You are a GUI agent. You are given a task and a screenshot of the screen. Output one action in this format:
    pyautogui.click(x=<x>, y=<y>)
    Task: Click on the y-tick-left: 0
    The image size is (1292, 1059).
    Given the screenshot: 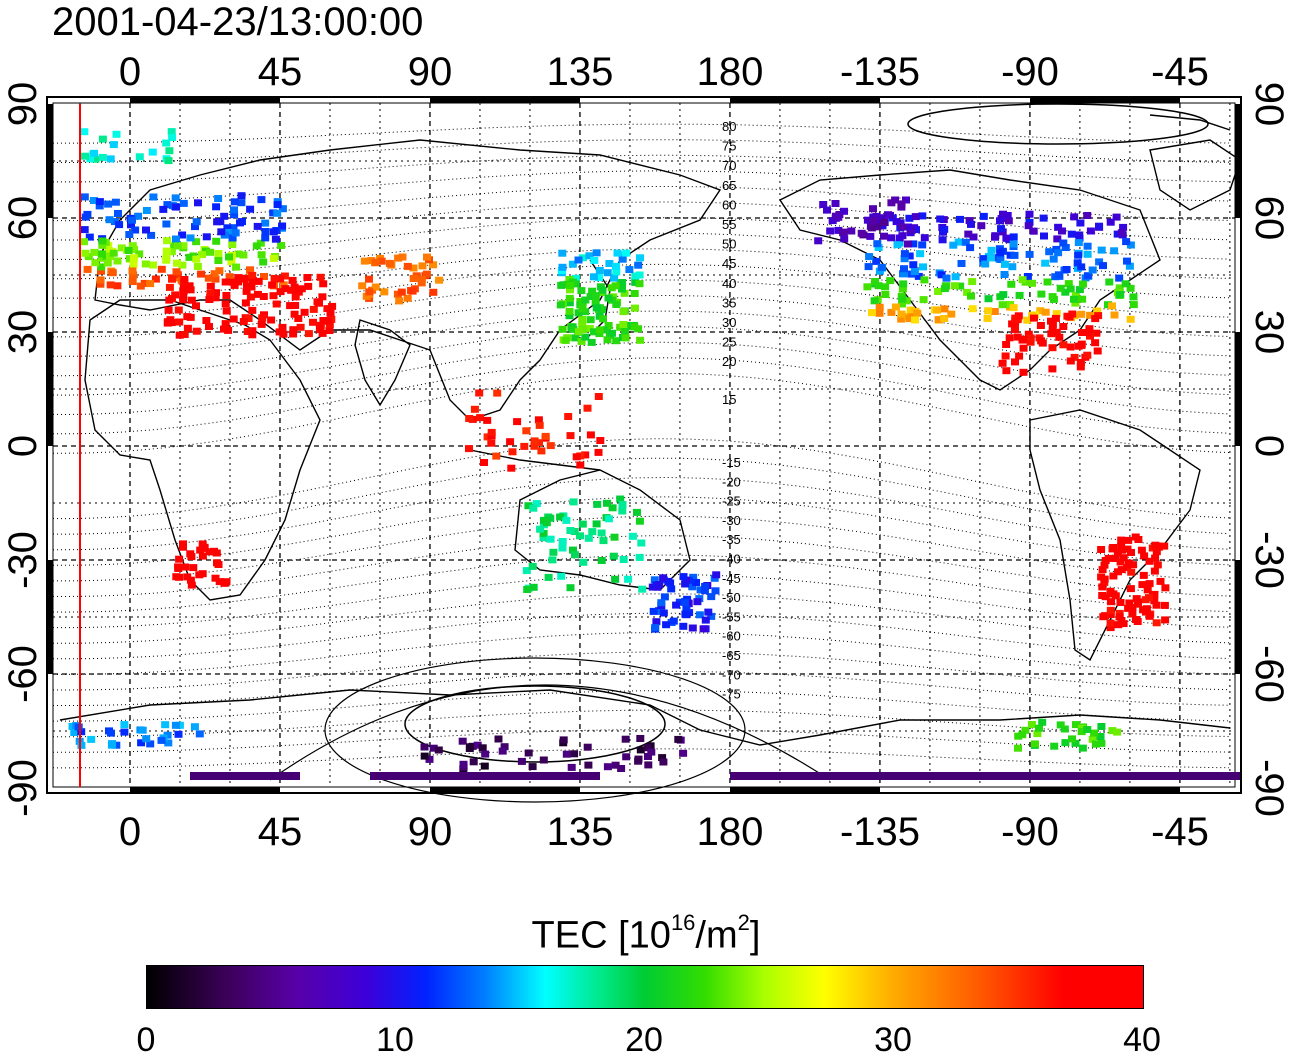 What is the action you would take?
    pyautogui.click(x=23, y=446)
    